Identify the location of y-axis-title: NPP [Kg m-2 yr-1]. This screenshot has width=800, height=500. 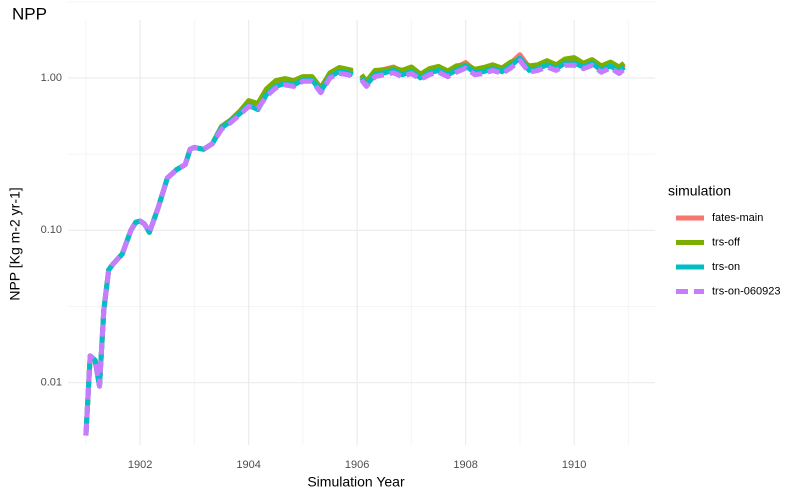
(15, 243).